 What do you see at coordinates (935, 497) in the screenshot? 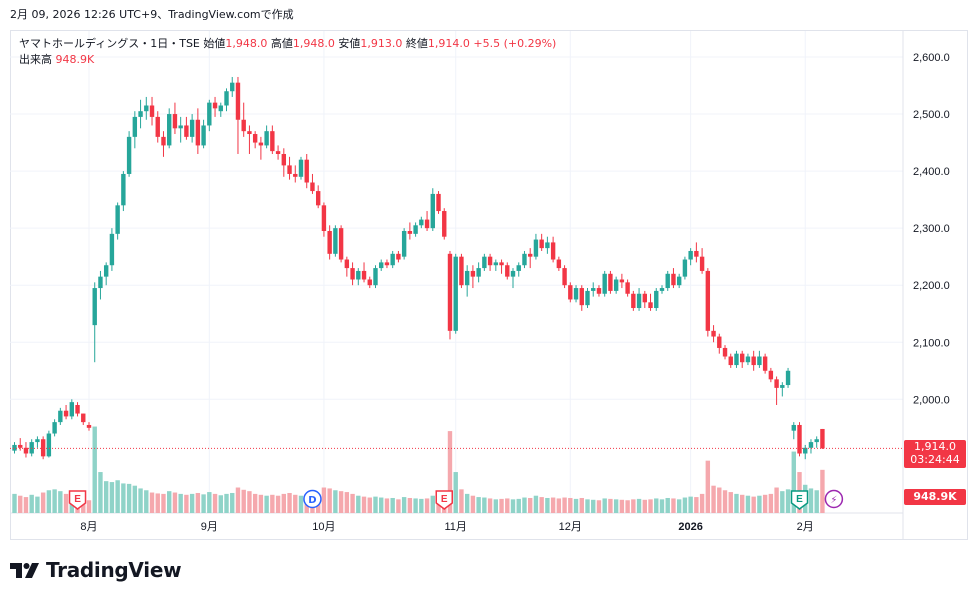
I see `volume-badge: 948.9K` at bounding box center [935, 497].